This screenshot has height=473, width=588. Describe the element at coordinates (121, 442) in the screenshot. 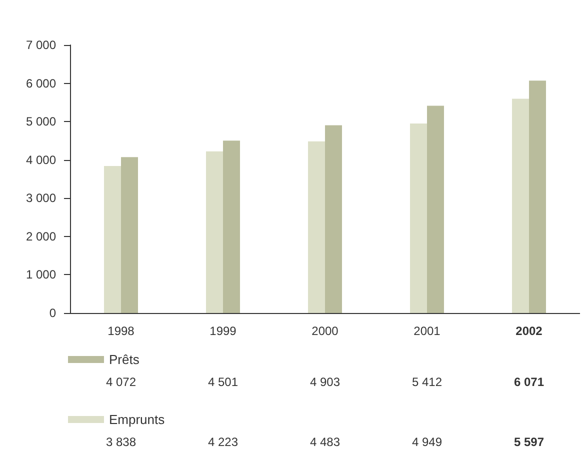

I see `data-label: 3 838` at that location.